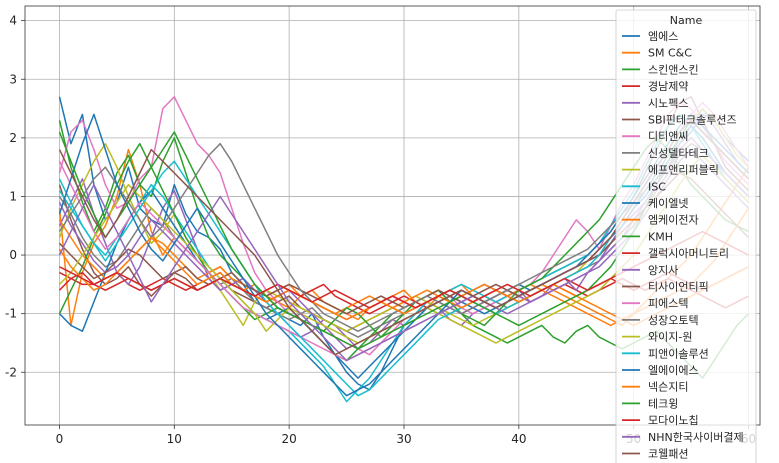  What do you see at coordinates (668, 103) in the screenshot?
I see `legend-label: 시노펙스` at bounding box center [668, 103].